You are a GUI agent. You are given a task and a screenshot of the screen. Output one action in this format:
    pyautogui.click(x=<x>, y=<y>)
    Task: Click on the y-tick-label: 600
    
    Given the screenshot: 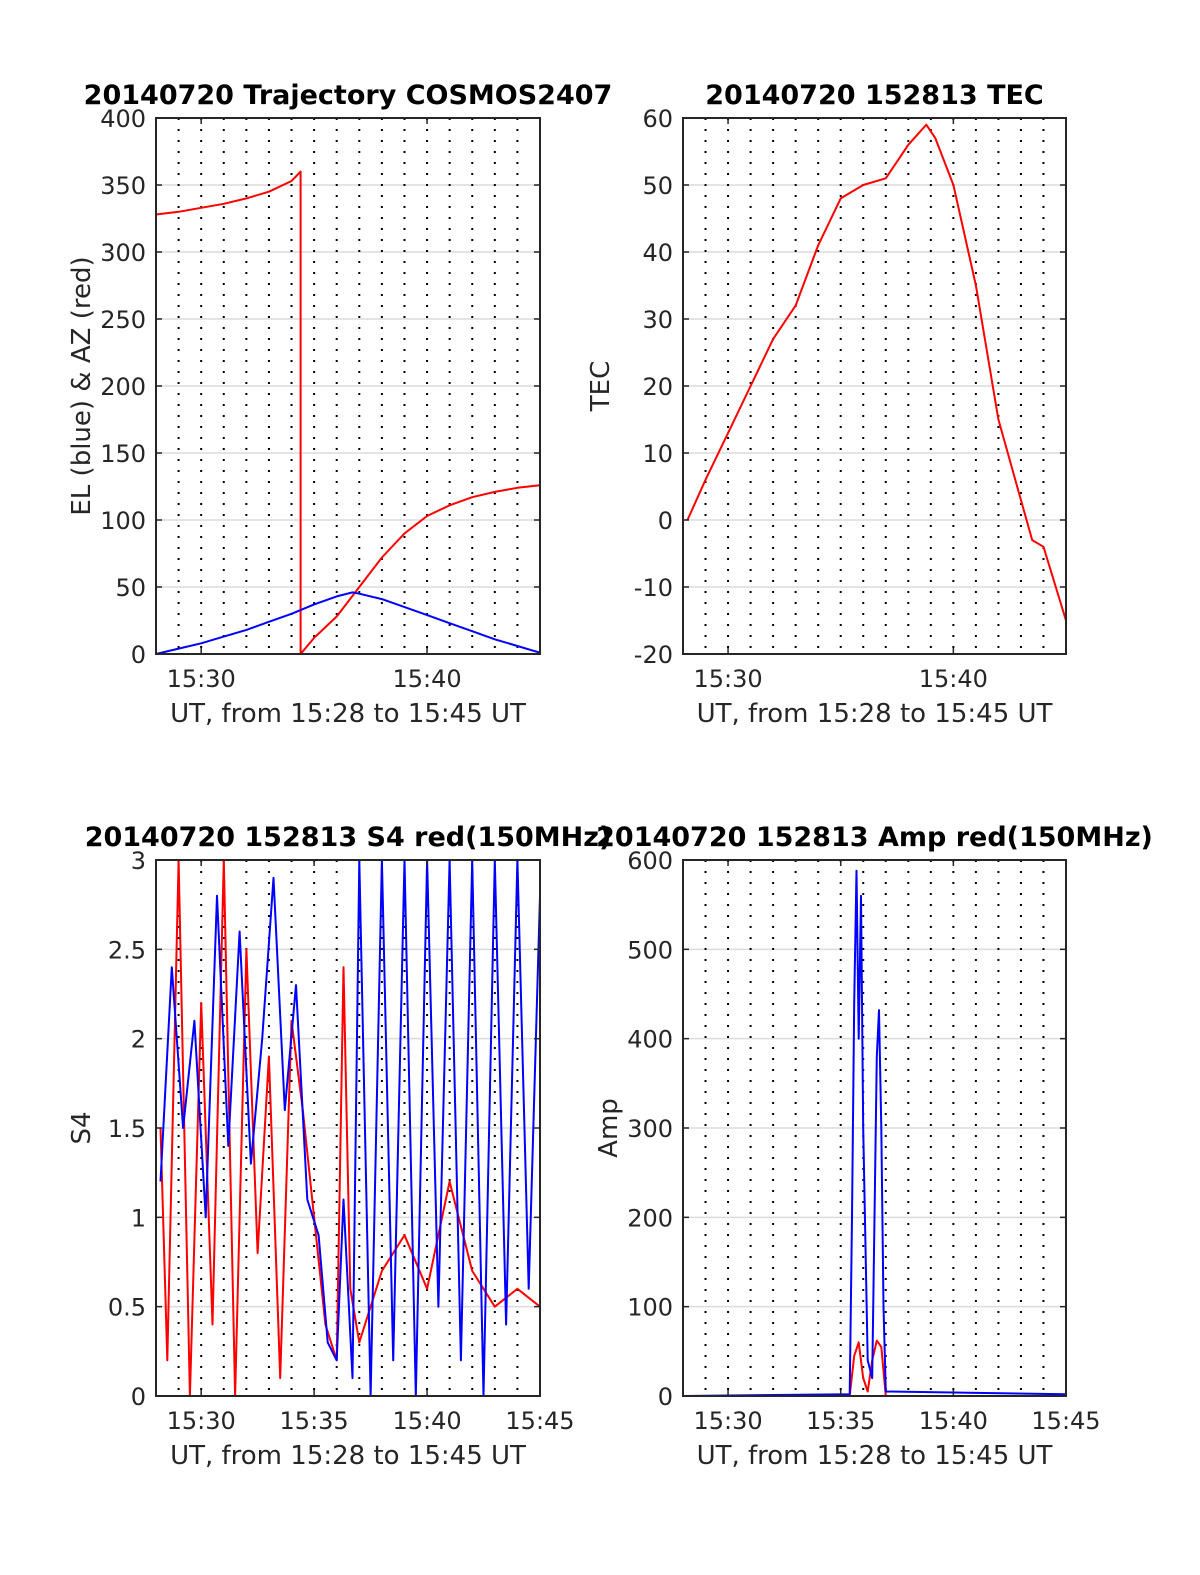 What is the action you would take?
    pyautogui.click(x=650, y=861)
    